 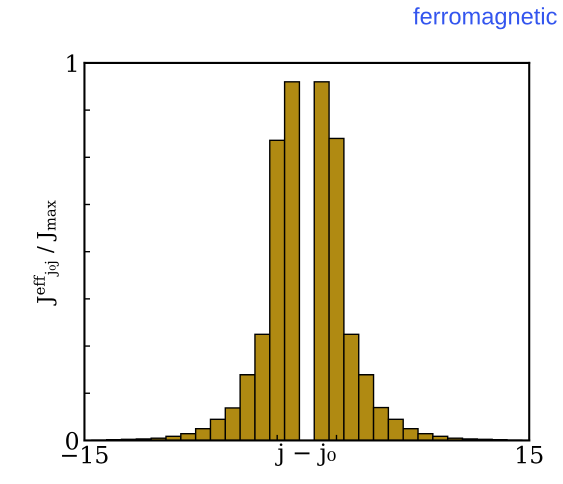 I want to click on y-axis-title: J$^{eff}$$_{j₀j}$ / J$_{max}$, so click(x=46, y=253).